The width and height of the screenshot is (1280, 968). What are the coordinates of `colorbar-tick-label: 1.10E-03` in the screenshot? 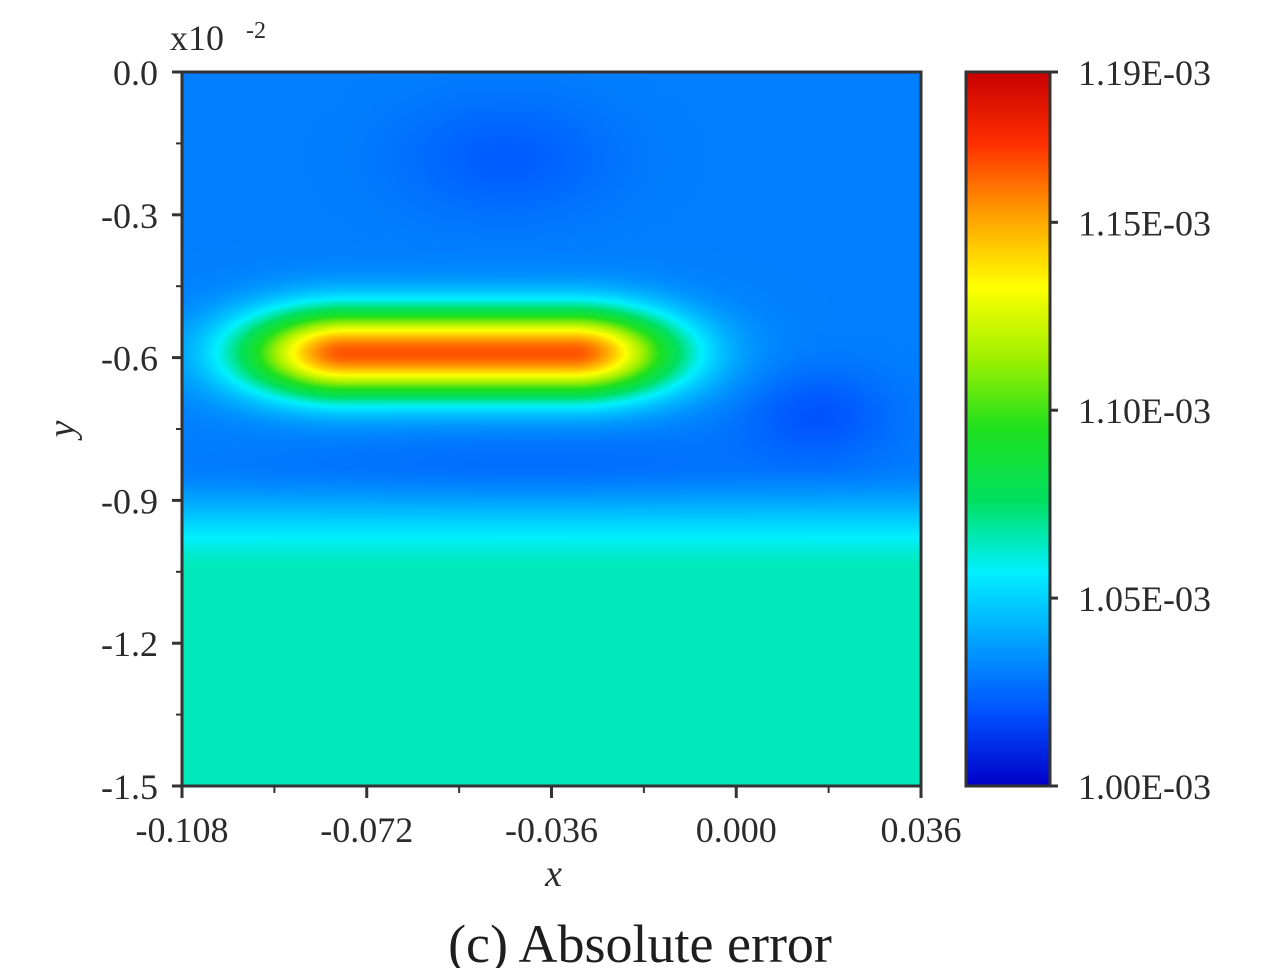 It's located at (1144, 411).